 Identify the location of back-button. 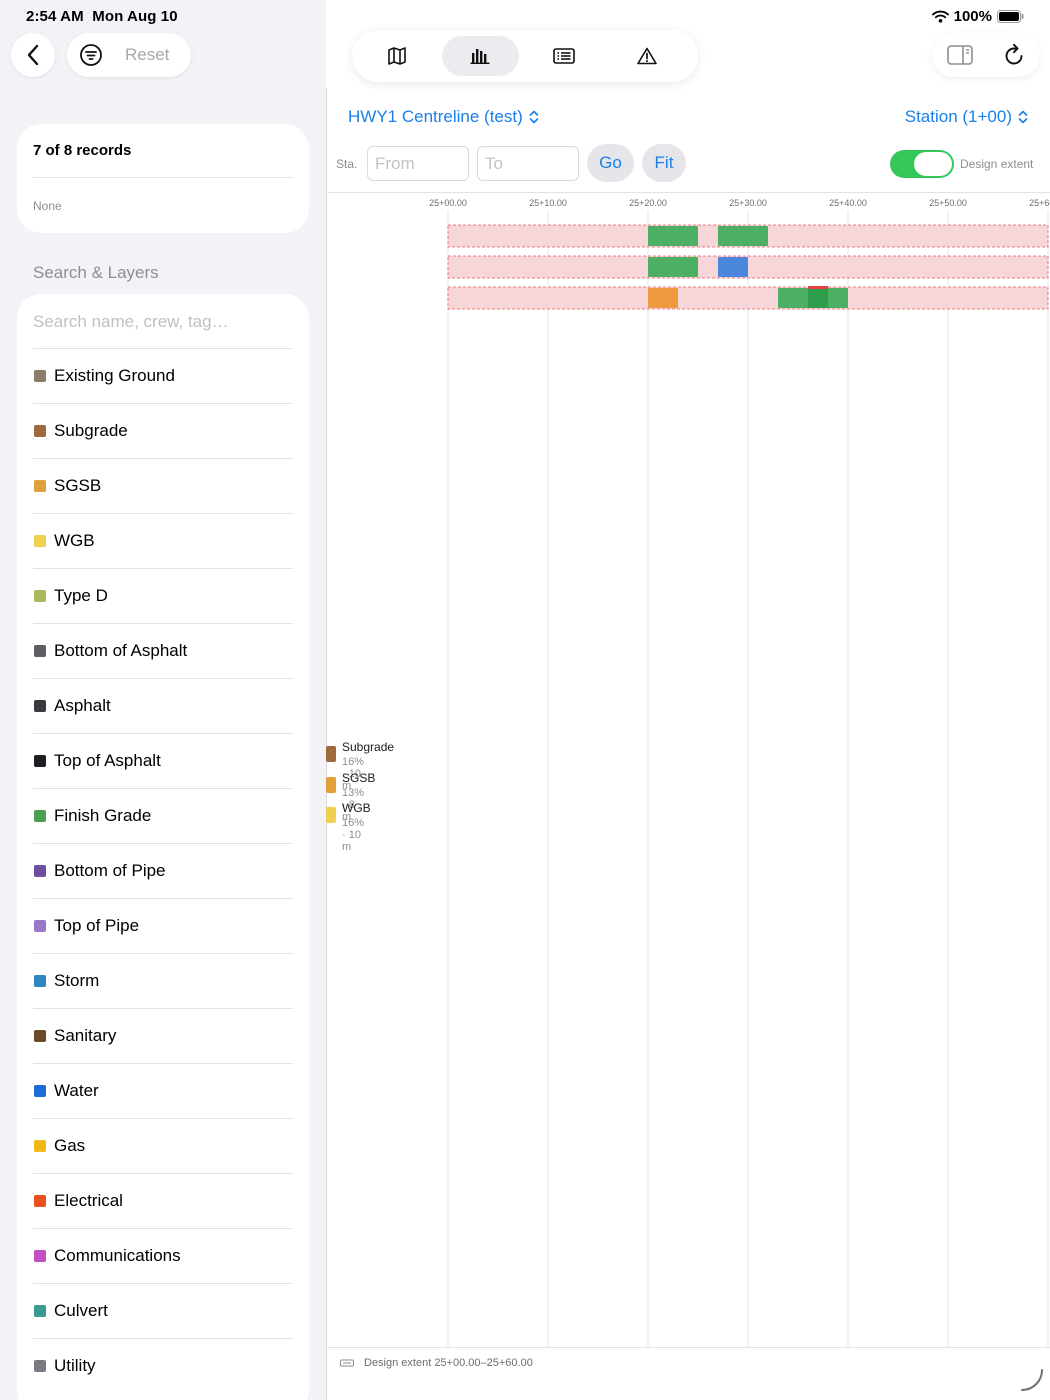
(33, 55).